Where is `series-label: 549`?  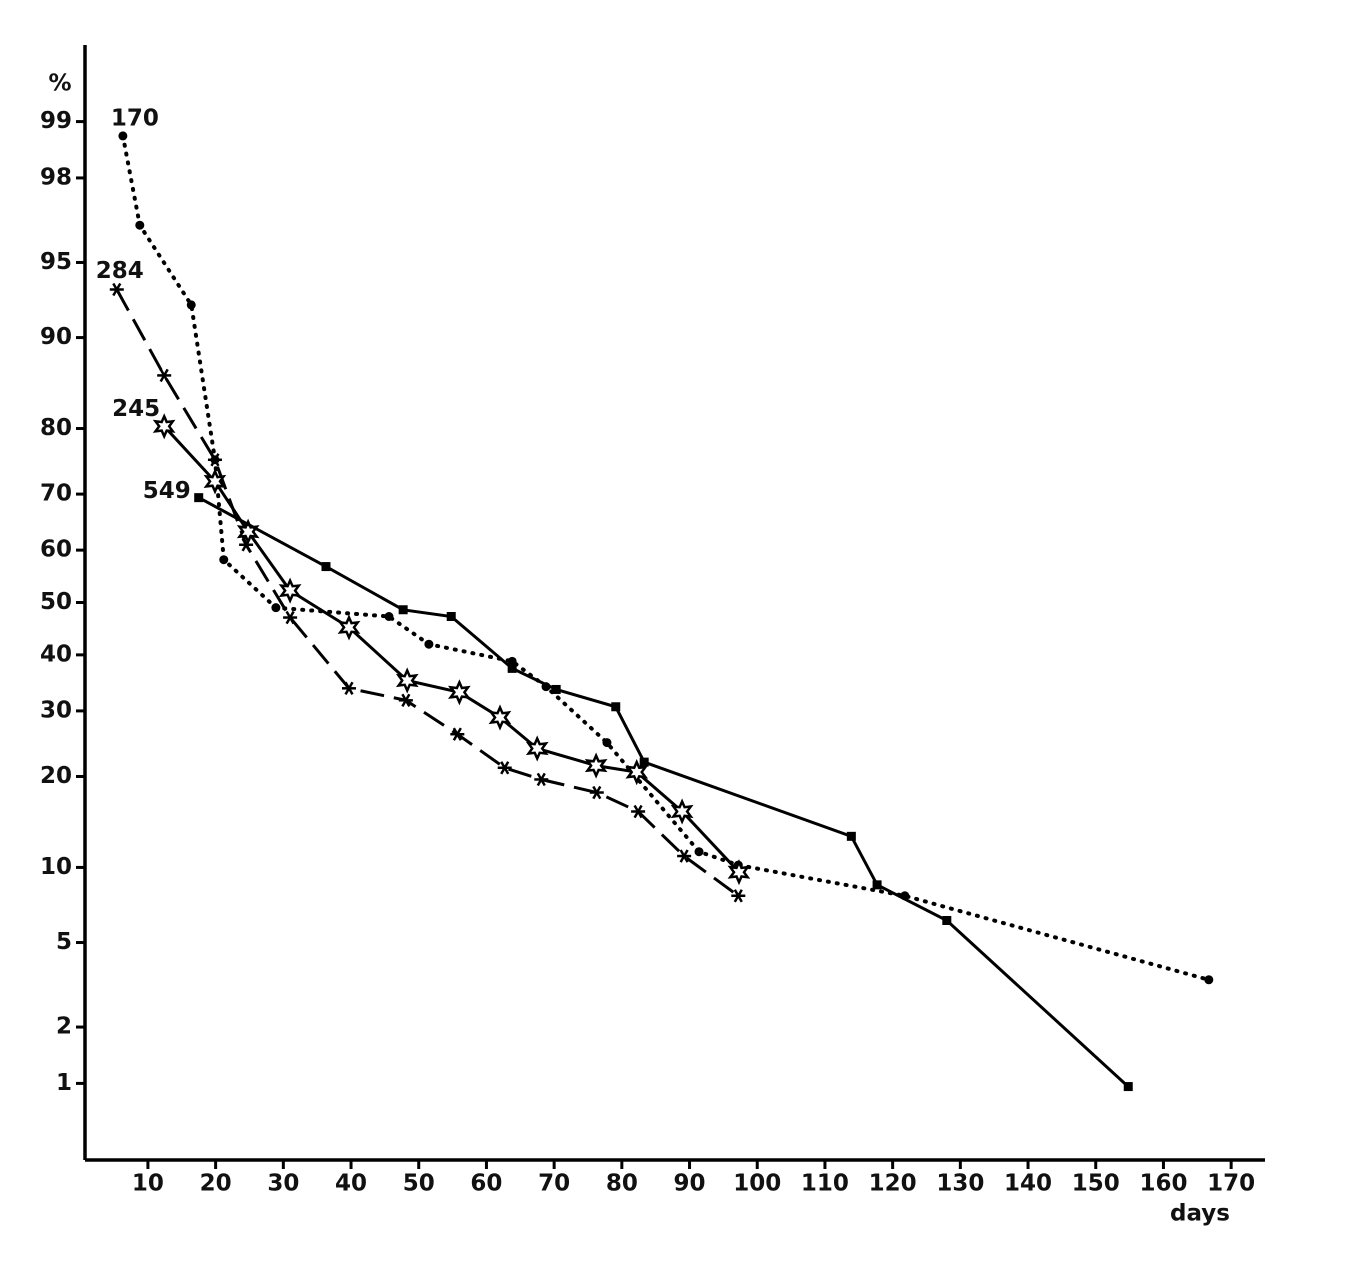 series-label: 549 is located at coordinates (167, 491).